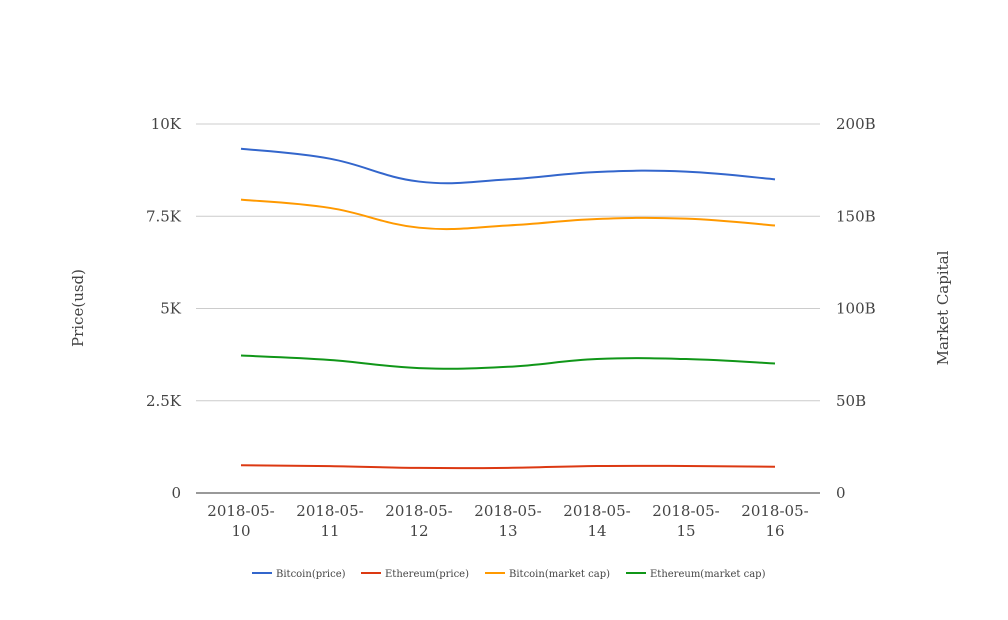 The height and width of the screenshot is (620, 1008). Describe the element at coordinates (685, 521) in the screenshot. I see `x-tick-label: 2018-05-15` at that location.